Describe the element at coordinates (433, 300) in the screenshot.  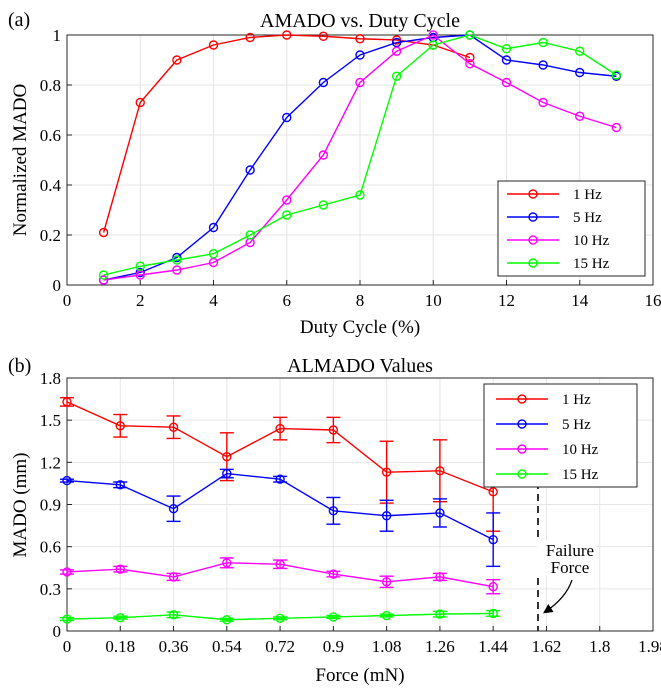
I see `panel-a-x-tick-label: 10` at that location.